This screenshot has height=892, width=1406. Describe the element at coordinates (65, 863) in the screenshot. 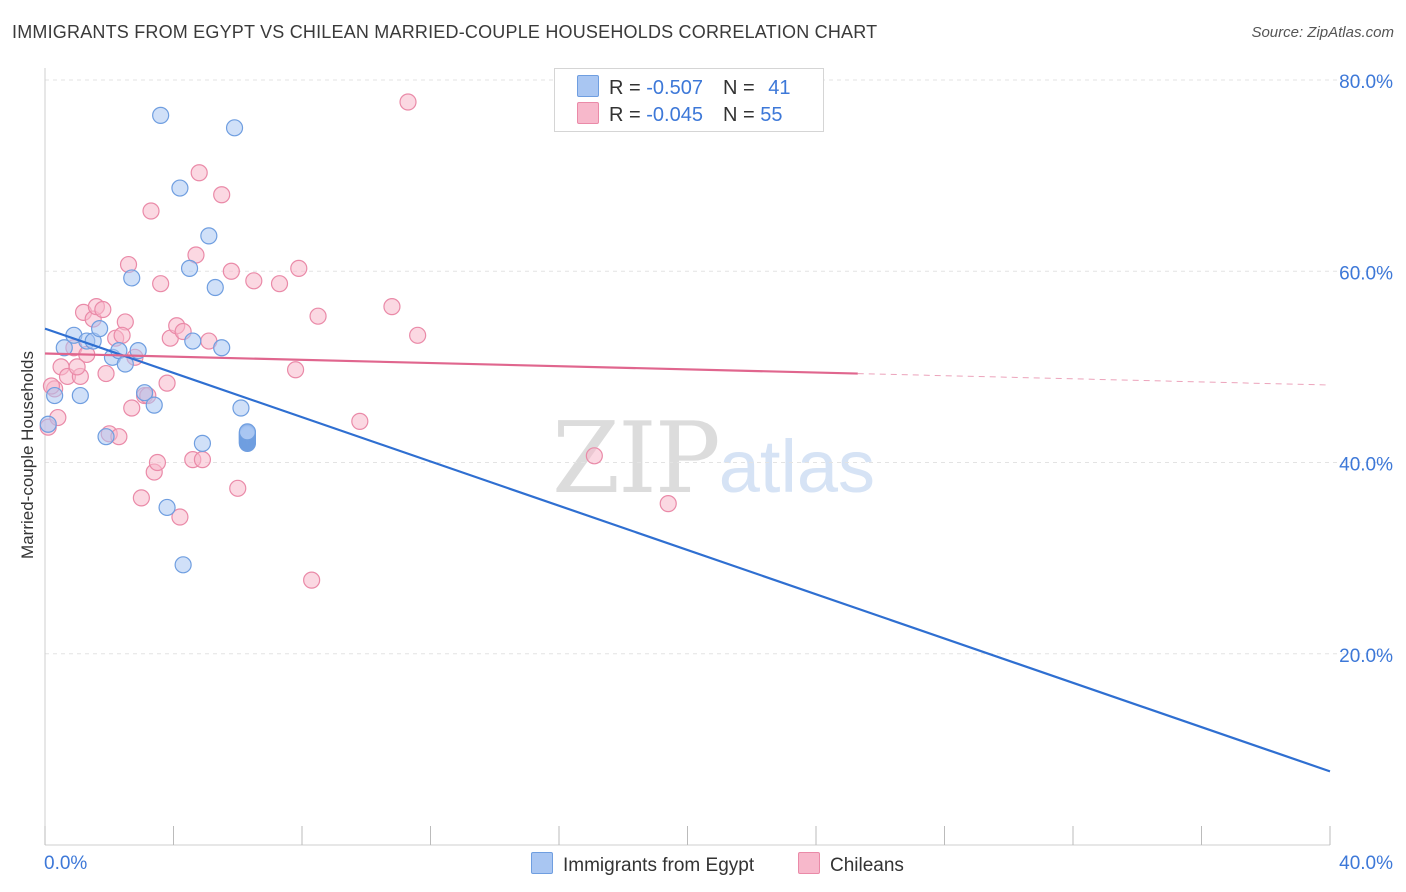

I see `x-tick-label: 0.0%` at that location.